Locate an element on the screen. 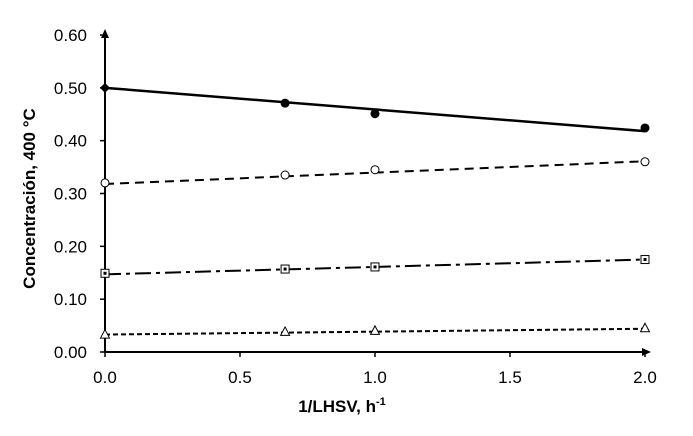 The image size is (693, 436). y-tick-label: 0.10 is located at coordinates (70, 299).